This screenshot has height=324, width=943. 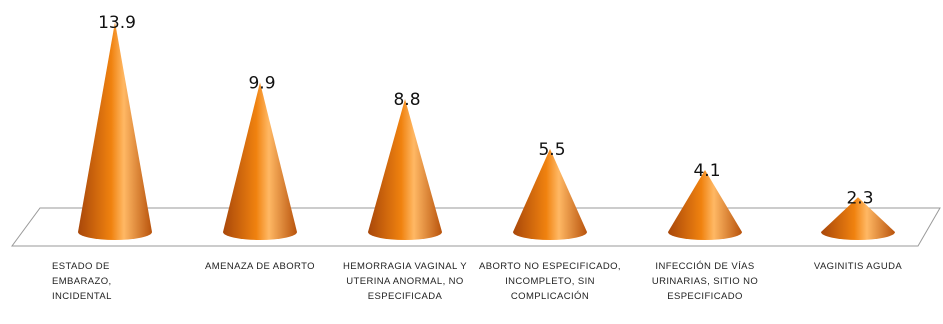 What do you see at coordinates (476, 227) in the screenshot?
I see `chart-floor` at bounding box center [476, 227].